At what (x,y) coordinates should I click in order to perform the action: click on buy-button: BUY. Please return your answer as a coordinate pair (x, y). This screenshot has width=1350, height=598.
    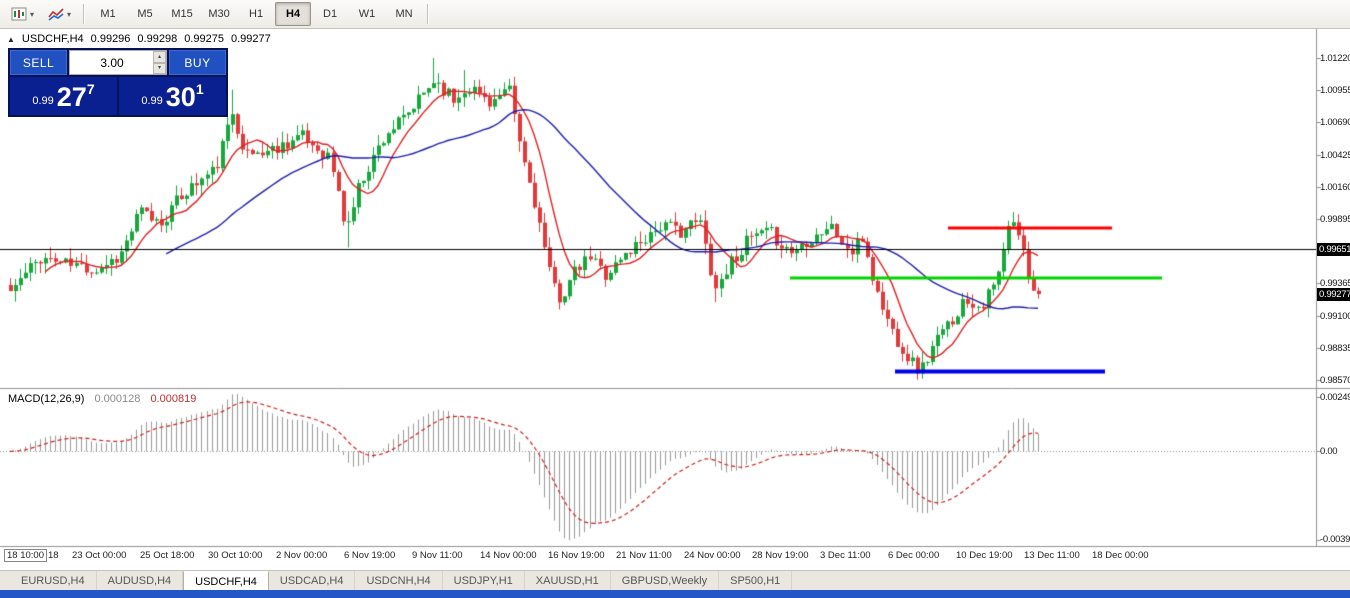
    Looking at the image, I should click on (197, 62).